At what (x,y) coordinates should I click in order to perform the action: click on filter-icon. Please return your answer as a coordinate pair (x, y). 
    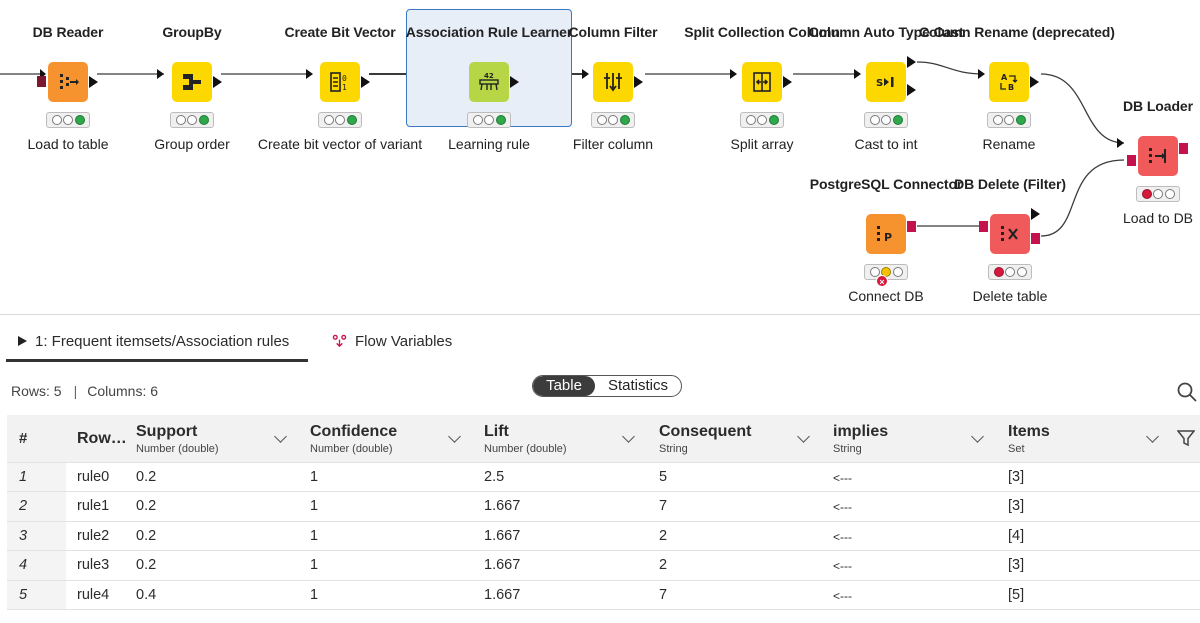
    Looking at the image, I should click on (1186, 438).